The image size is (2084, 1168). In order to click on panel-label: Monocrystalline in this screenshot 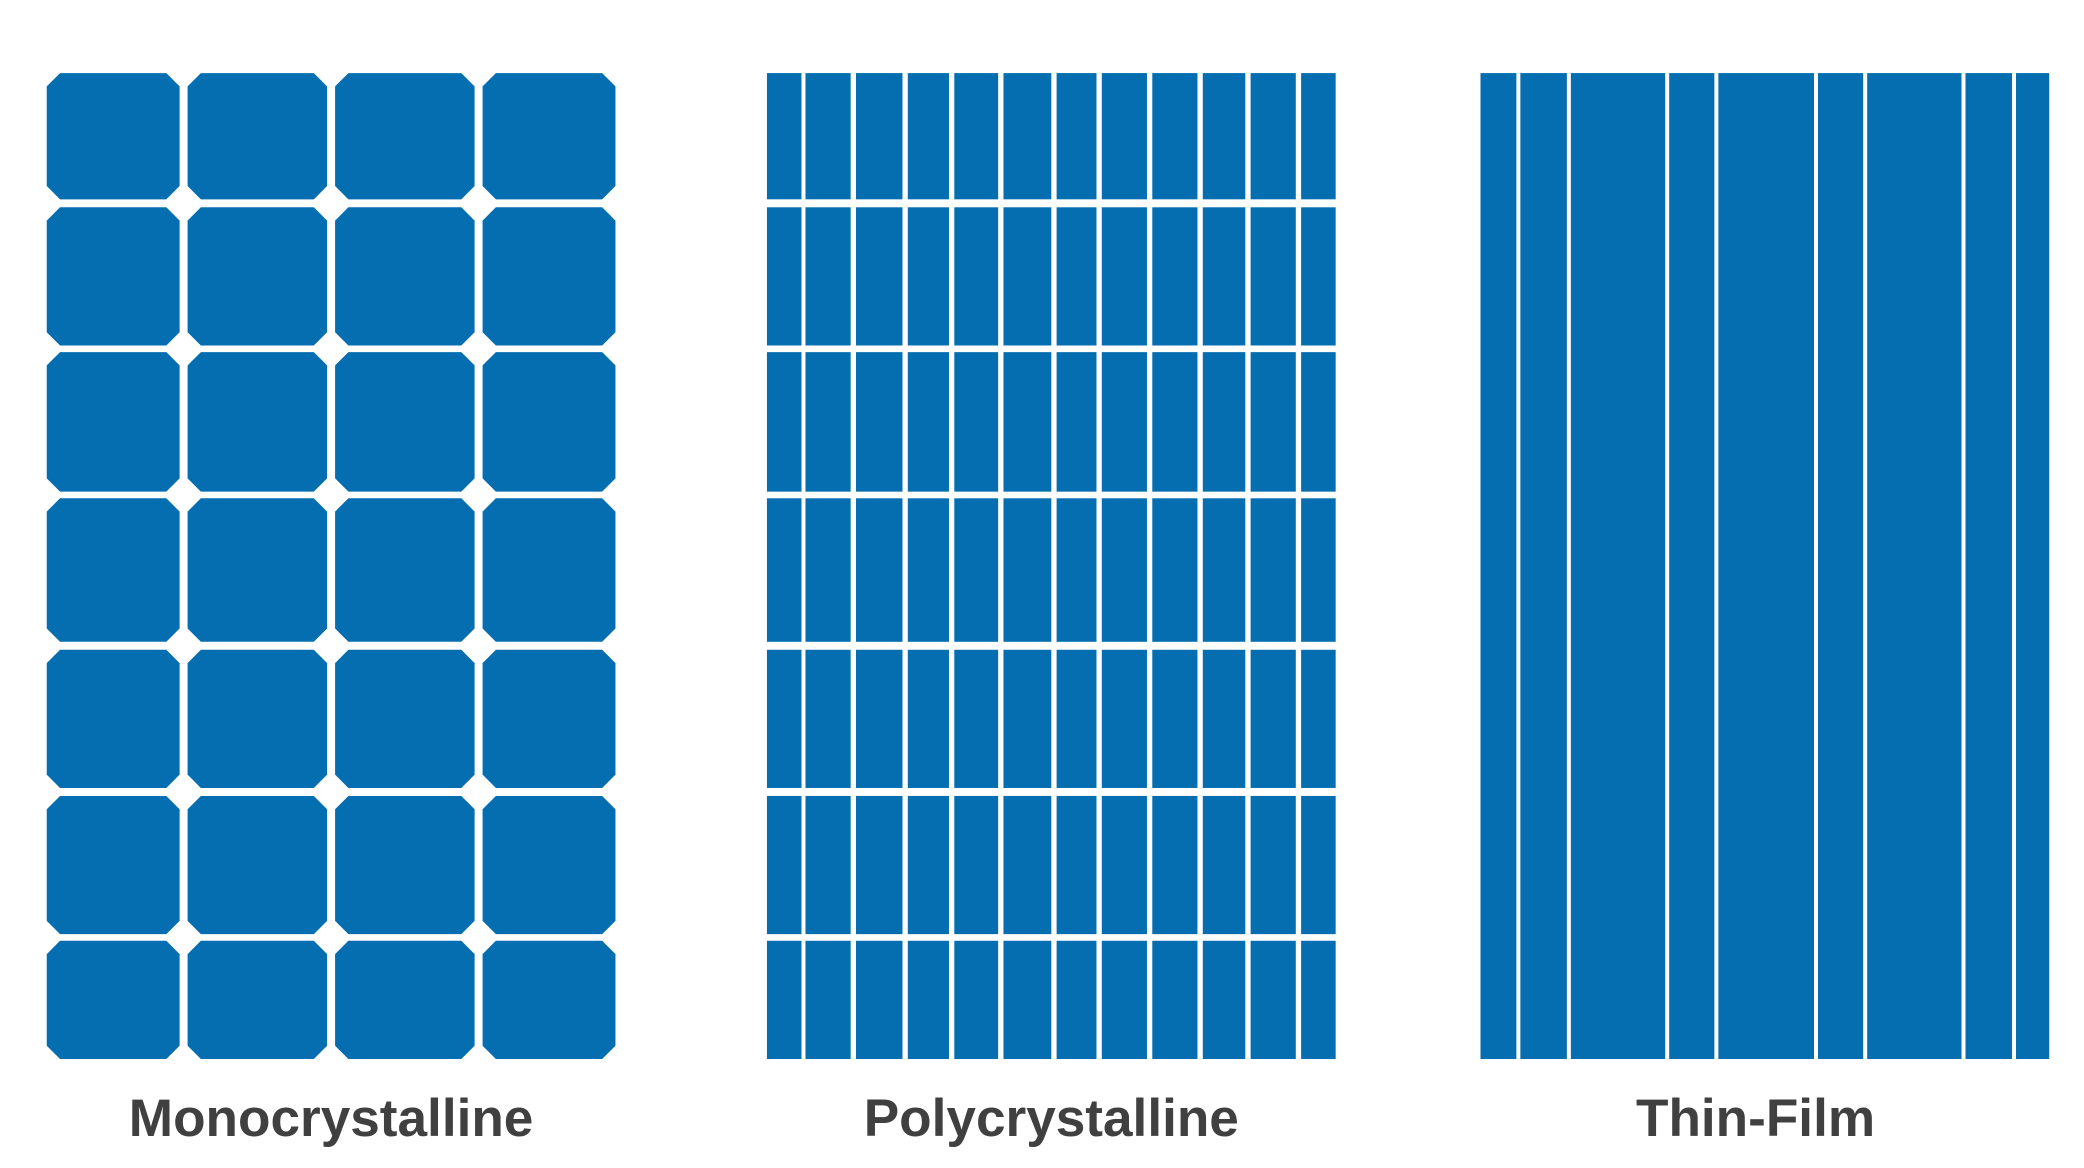, I will do `click(331, 1118)`.